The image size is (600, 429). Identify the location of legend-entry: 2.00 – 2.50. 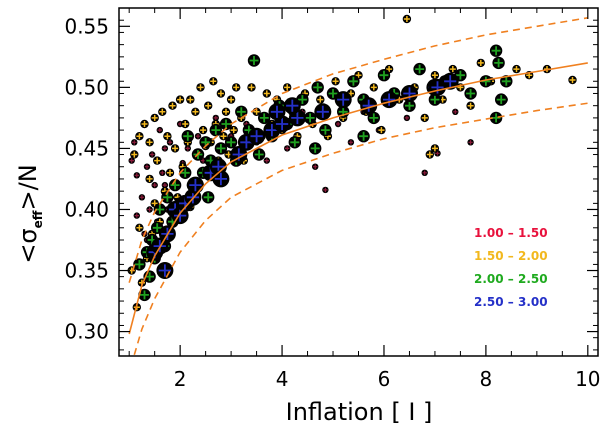
(511, 279).